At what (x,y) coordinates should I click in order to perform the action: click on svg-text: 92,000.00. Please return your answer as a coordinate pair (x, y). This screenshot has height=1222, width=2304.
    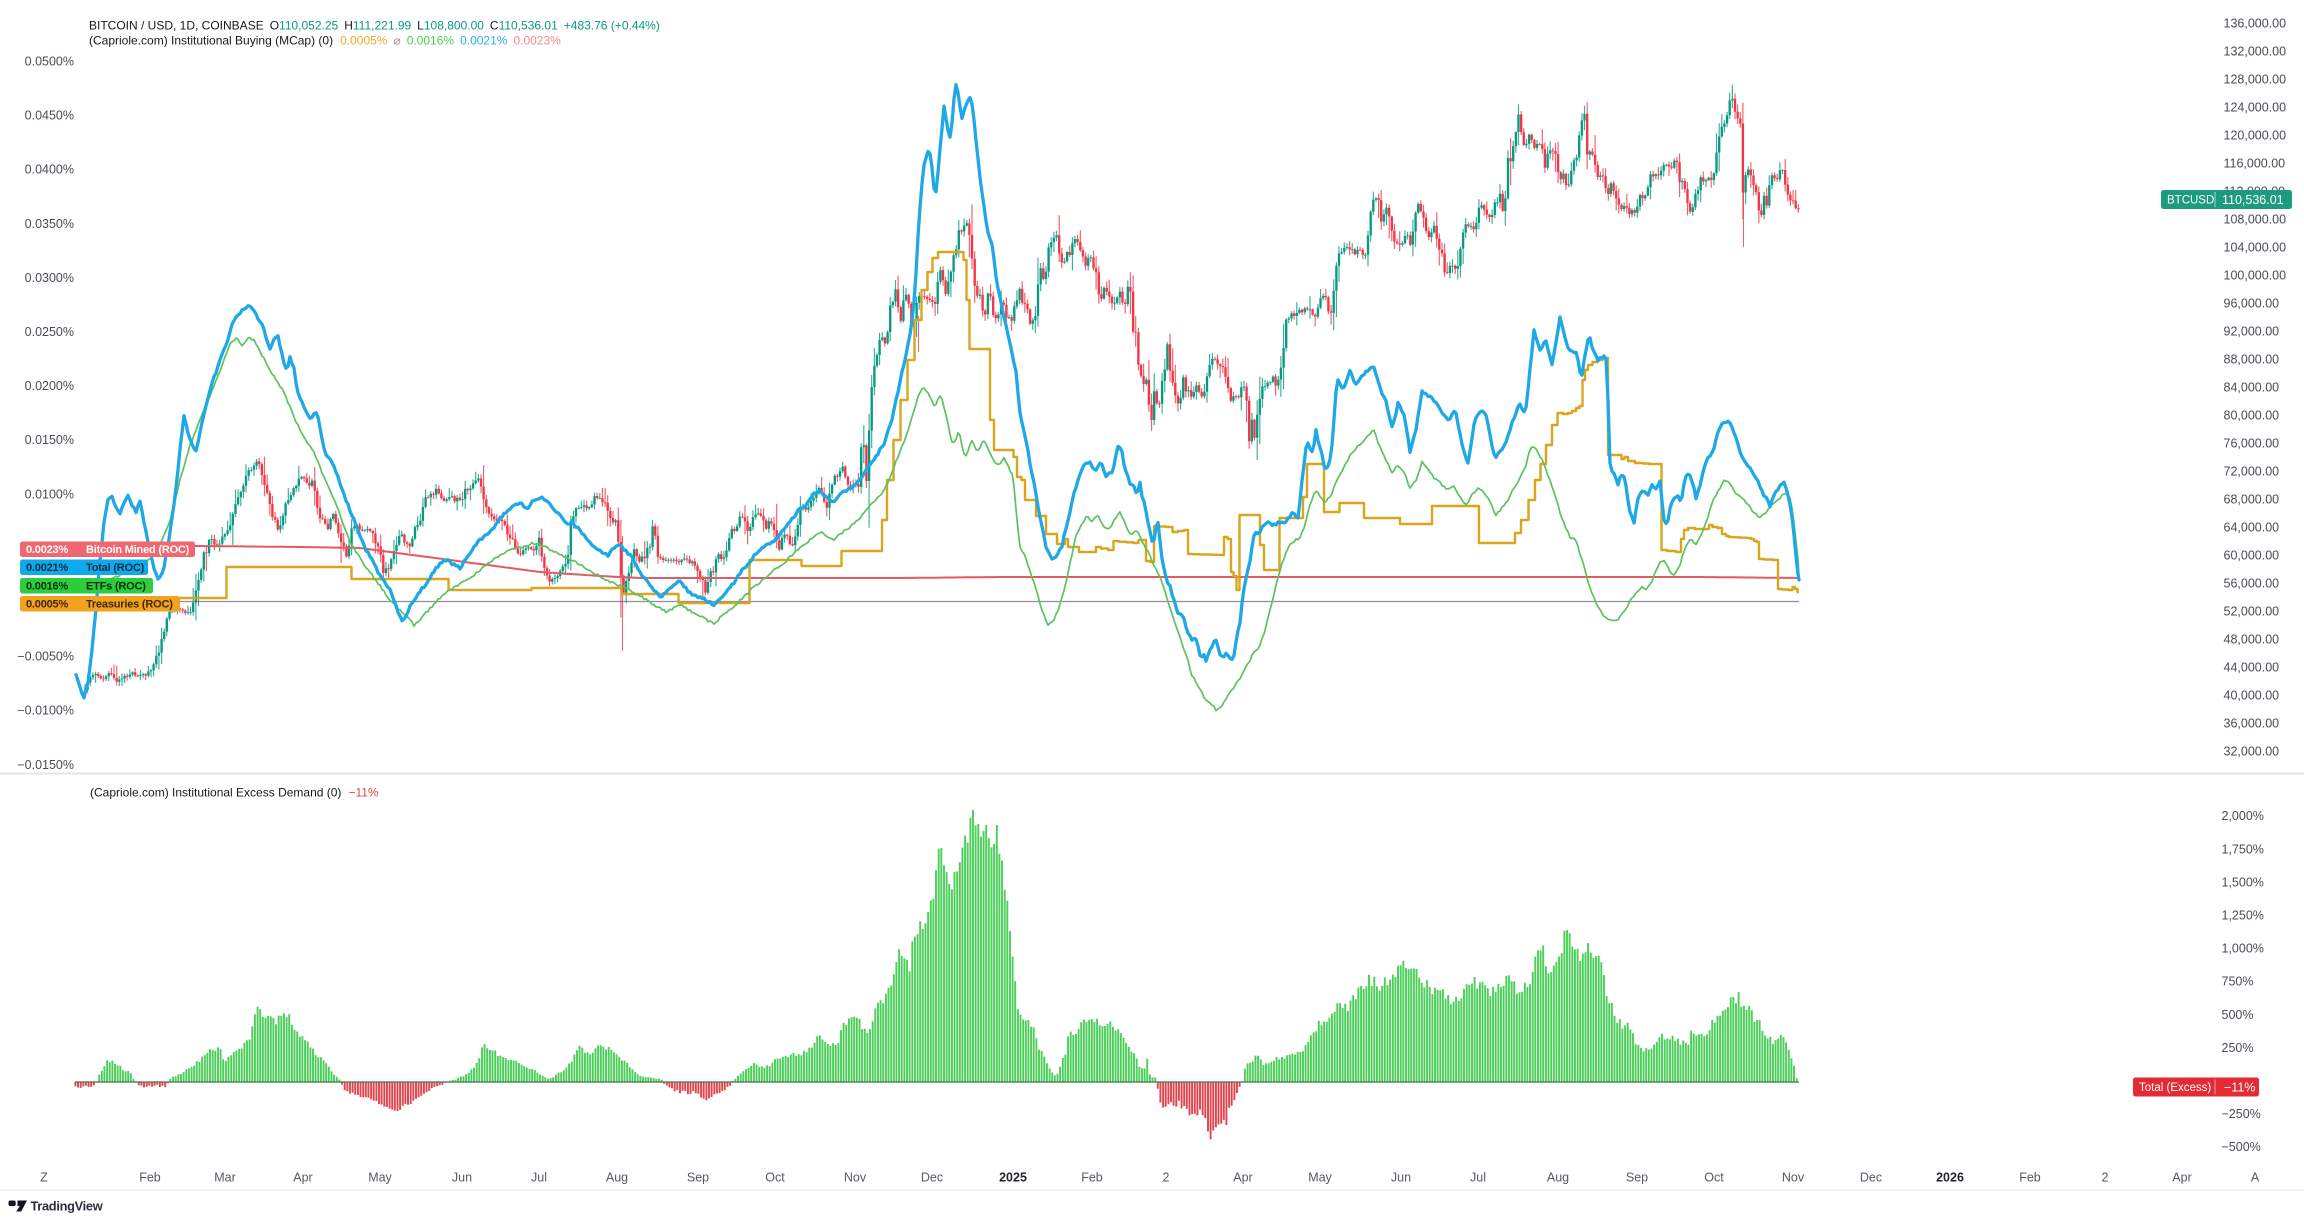
    Looking at the image, I should click on (2252, 332).